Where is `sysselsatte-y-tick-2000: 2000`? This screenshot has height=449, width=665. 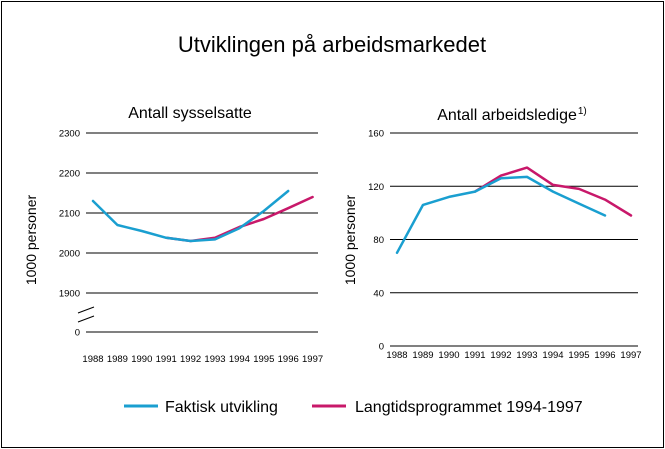 sysselsatte-y-tick-2000: 2000 is located at coordinates (69, 254).